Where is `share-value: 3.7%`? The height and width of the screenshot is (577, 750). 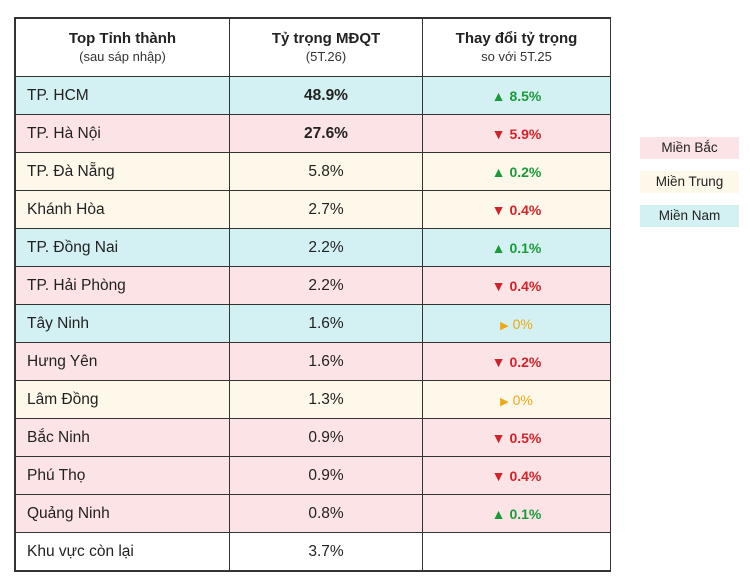
share-value: 3.7% is located at coordinates (326, 551).